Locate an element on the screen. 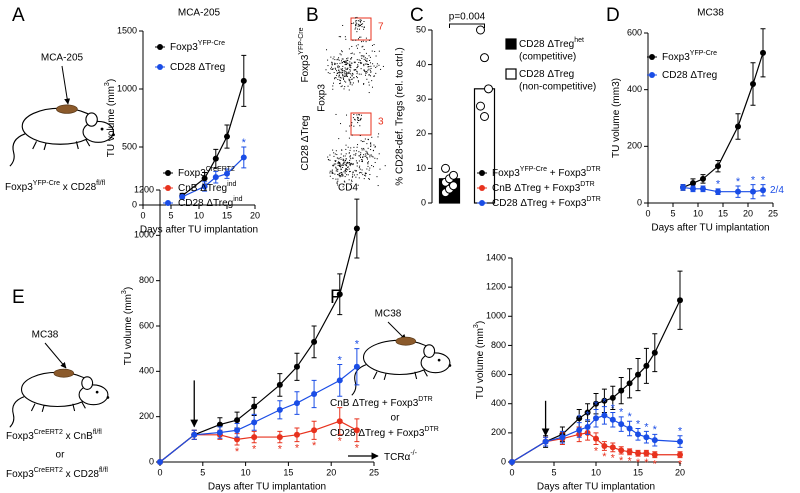  mouse-tail is located at coordinates (17, 150).